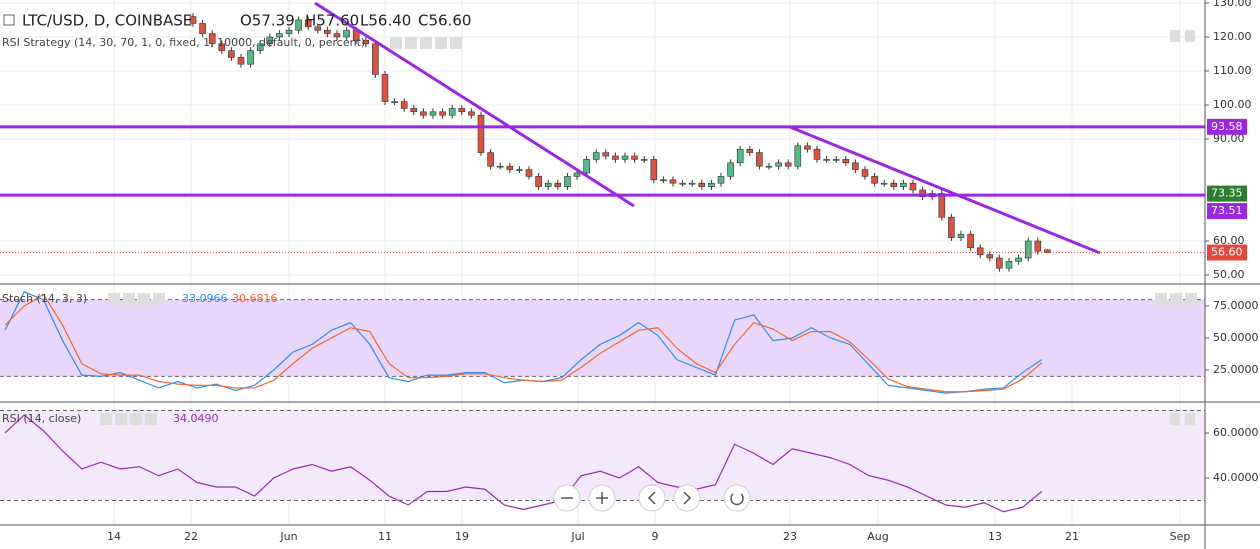 Image resolution: width=1260 pixels, height=549 pixels. What do you see at coordinates (196, 418) in the screenshot?
I see `rsi-value: 34.0490` at bounding box center [196, 418].